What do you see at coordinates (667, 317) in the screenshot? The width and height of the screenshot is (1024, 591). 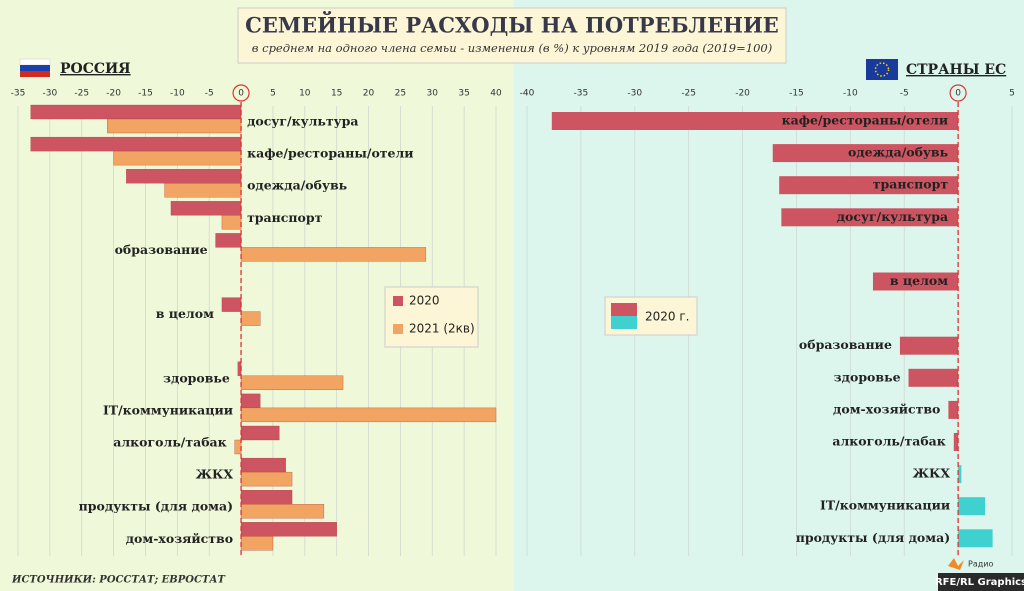 I see `legend-label: 2020 г.` at bounding box center [667, 317].